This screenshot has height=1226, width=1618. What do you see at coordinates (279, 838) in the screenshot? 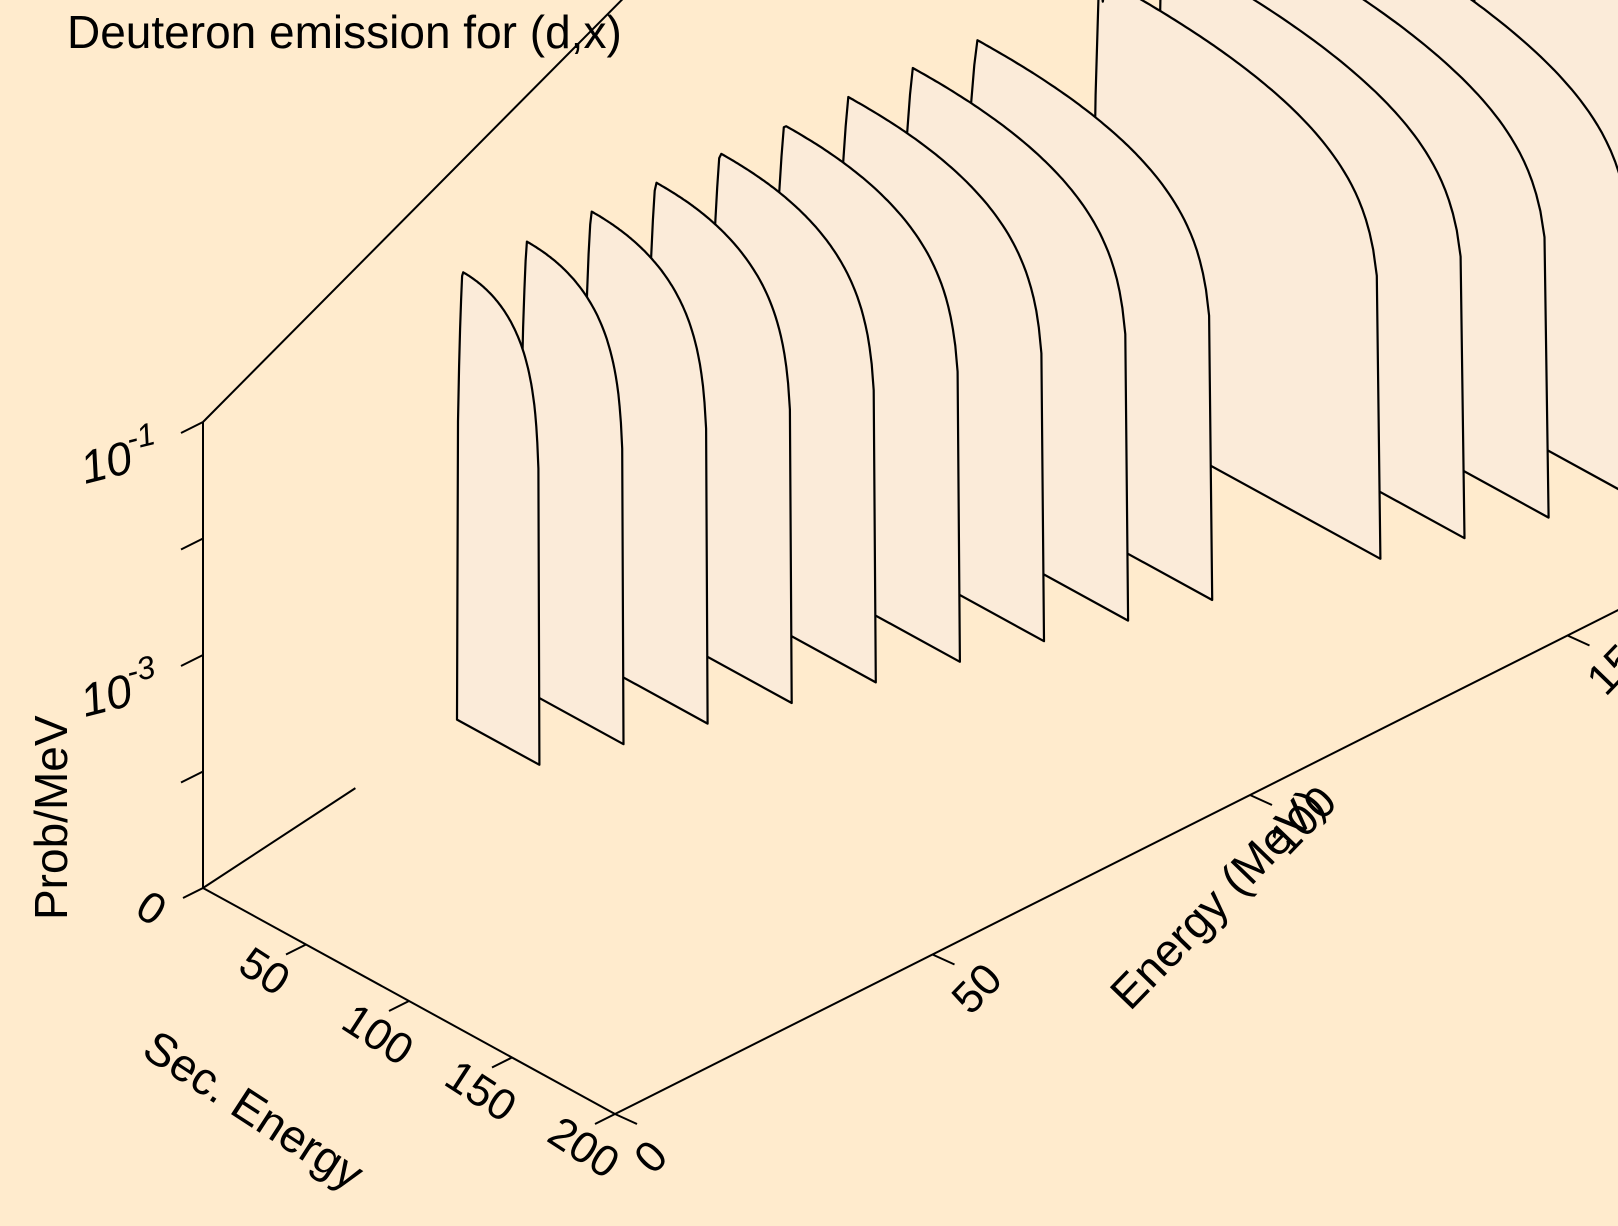
I see `floor-left-line` at bounding box center [279, 838].